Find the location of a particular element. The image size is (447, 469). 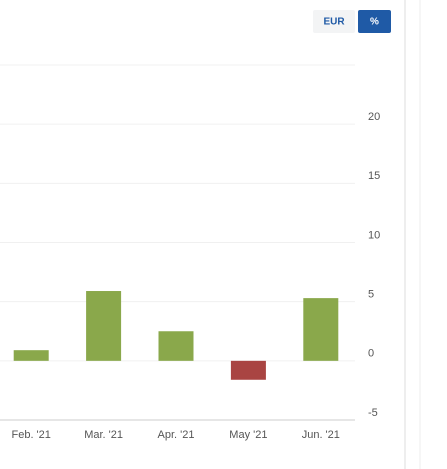

x-tick-label: Jun. '21 is located at coordinates (321, 435).